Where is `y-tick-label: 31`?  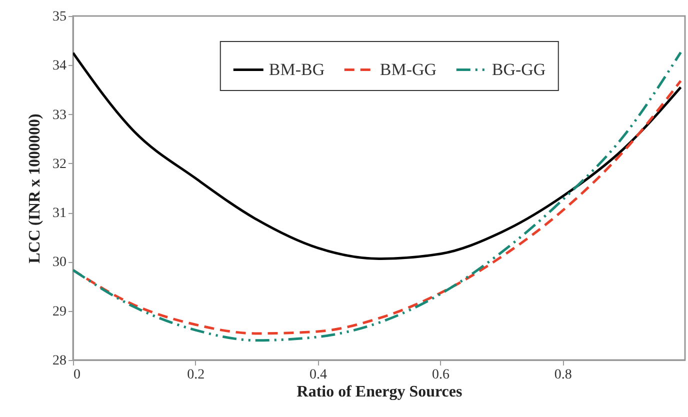 y-tick-label: 31 is located at coordinates (59, 214).